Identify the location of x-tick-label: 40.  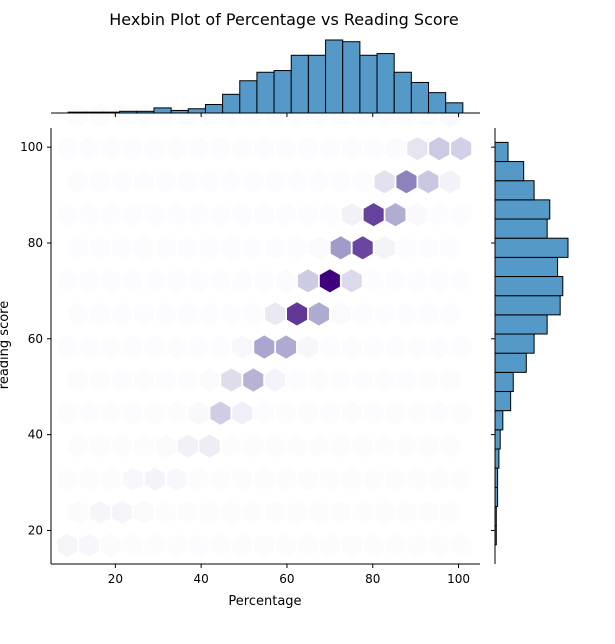
(201, 579).